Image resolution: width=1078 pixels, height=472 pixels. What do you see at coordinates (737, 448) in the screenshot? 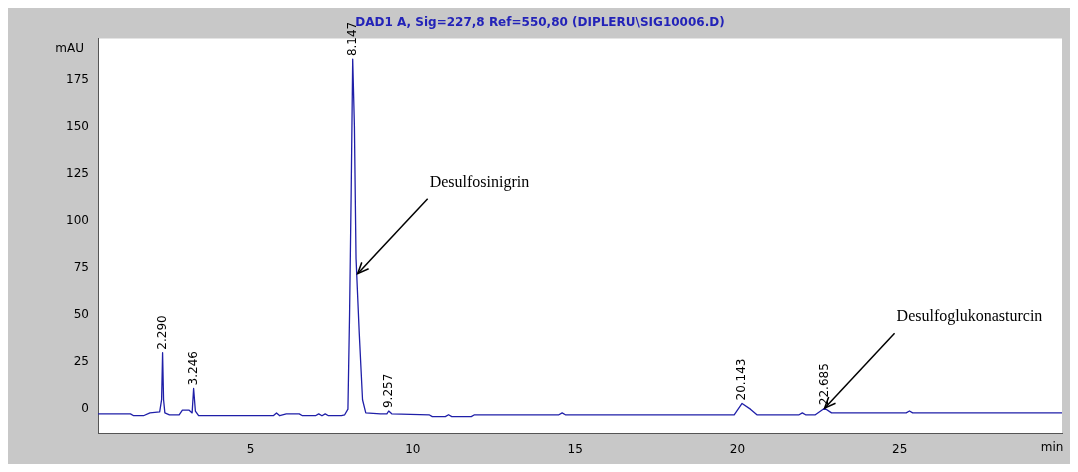
I see `x-tick-label: 20` at bounding box center [737, 448].